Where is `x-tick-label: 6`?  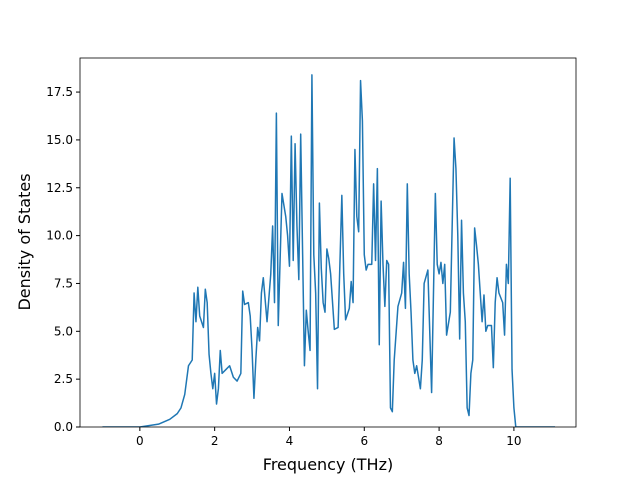
x-tick-label: 6 is located at coordinates (364, 441).